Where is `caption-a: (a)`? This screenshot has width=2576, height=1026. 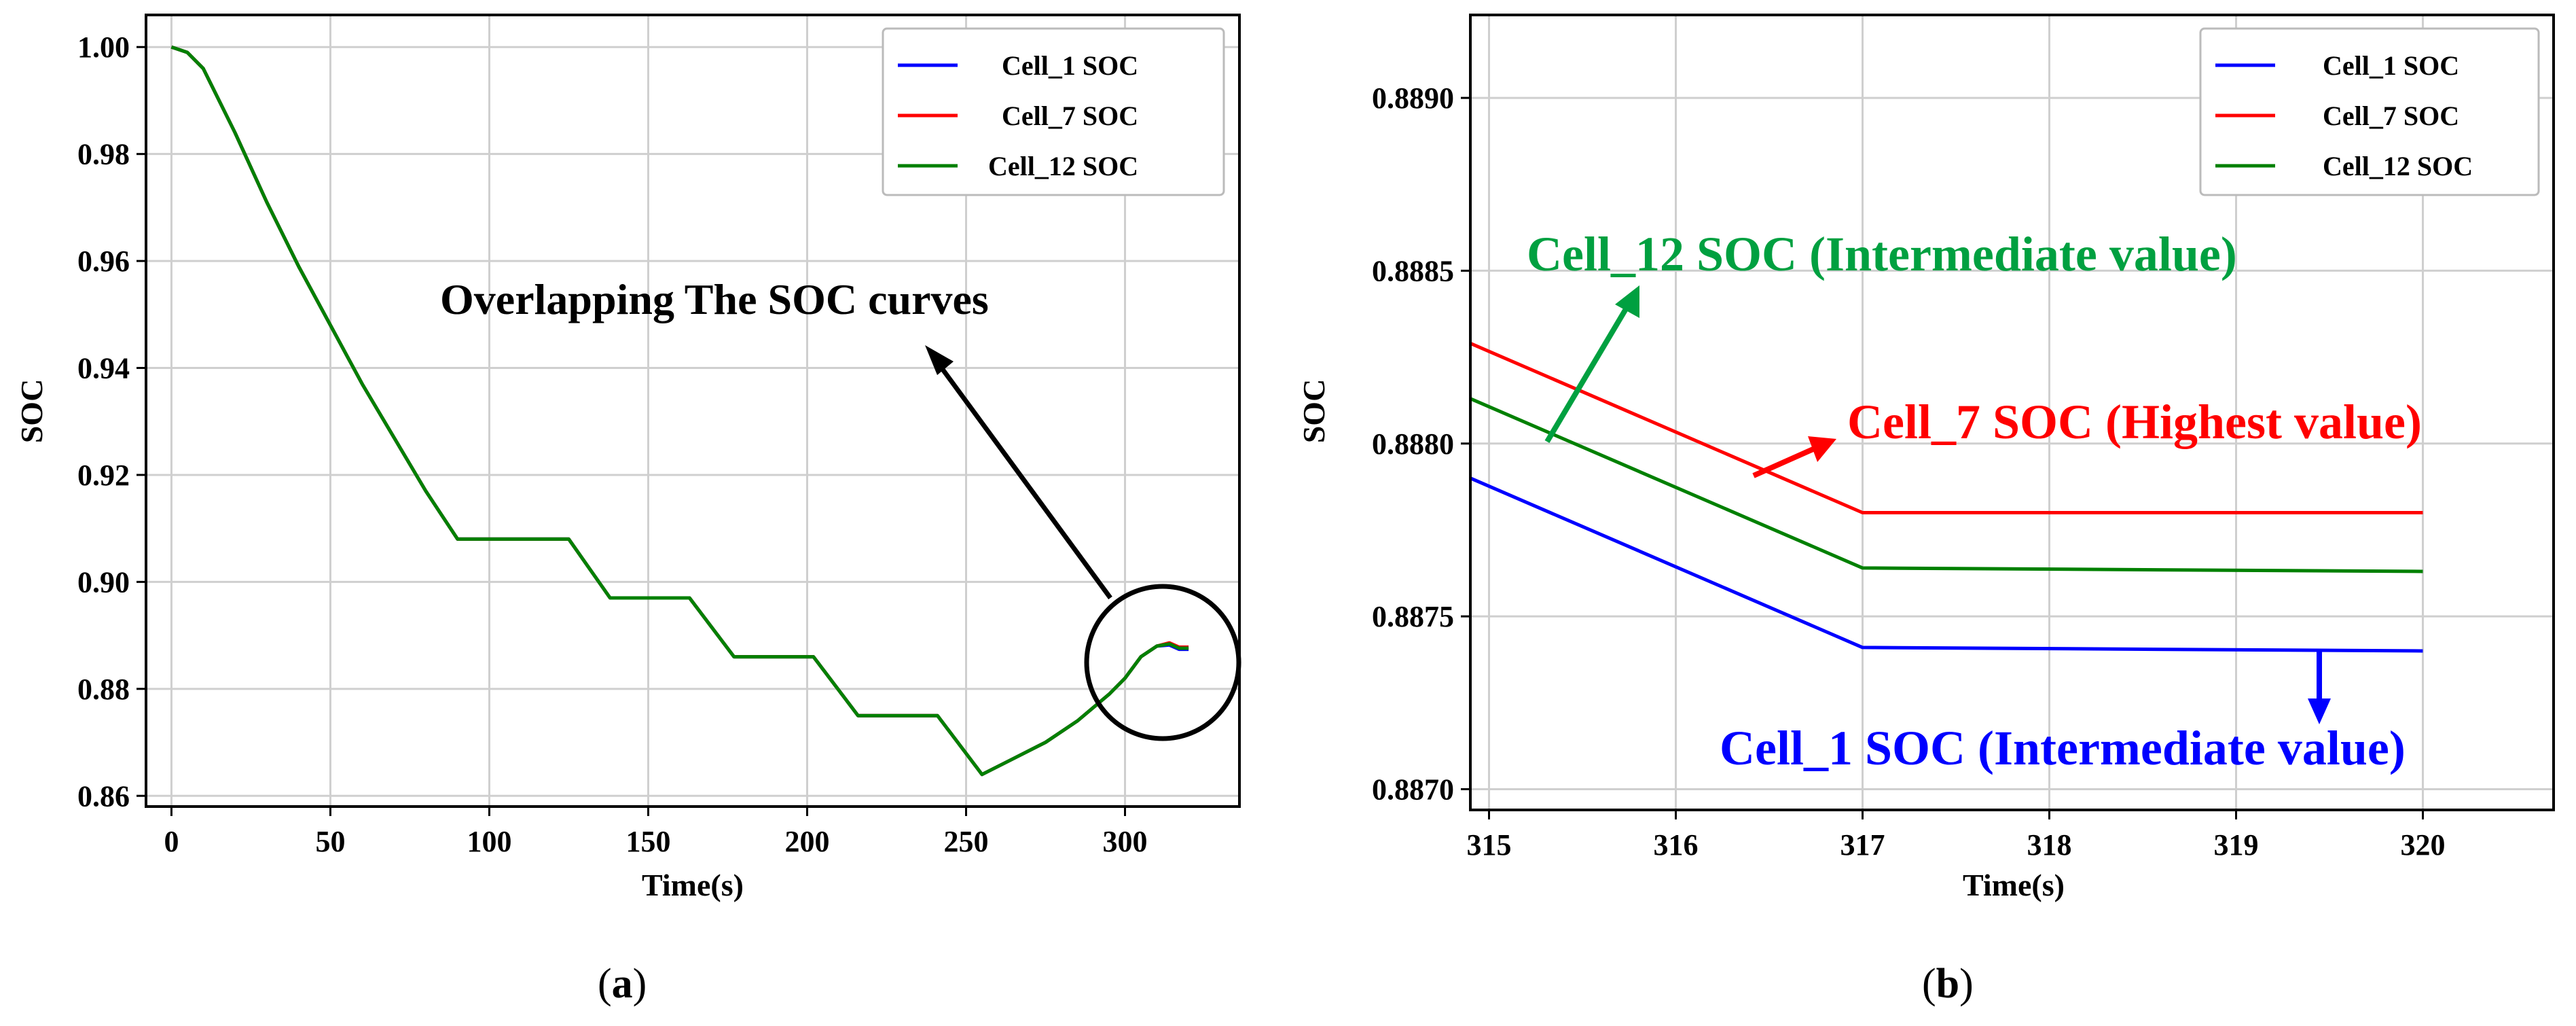
caption-a: (a) is located at coordinates (622, 984).